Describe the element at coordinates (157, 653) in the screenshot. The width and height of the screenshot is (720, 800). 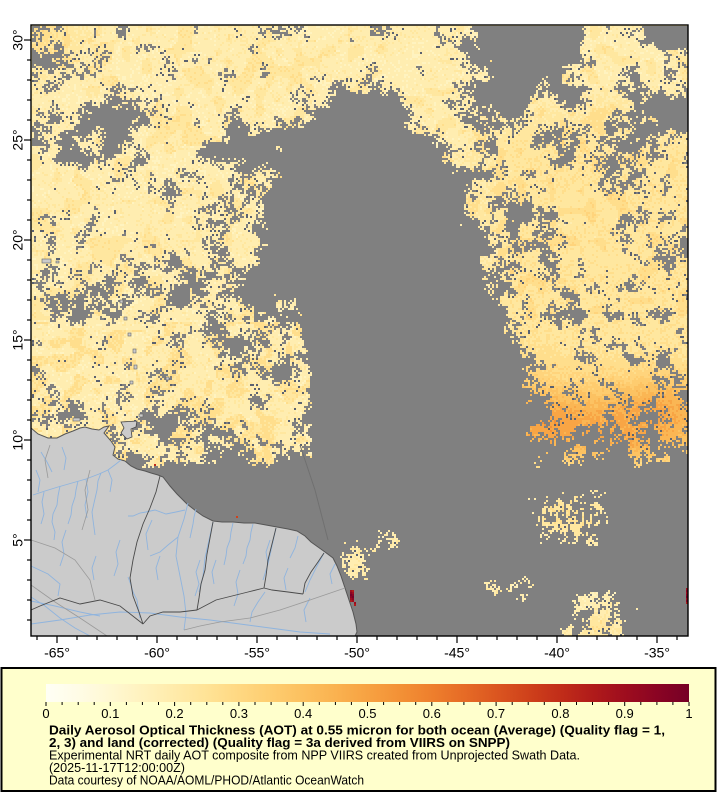
I see `svg-text: -60°` at that location.